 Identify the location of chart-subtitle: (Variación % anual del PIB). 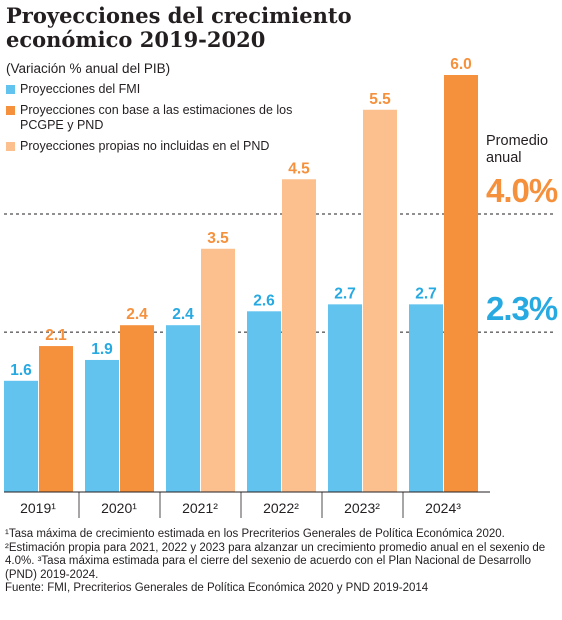
(88, 68).